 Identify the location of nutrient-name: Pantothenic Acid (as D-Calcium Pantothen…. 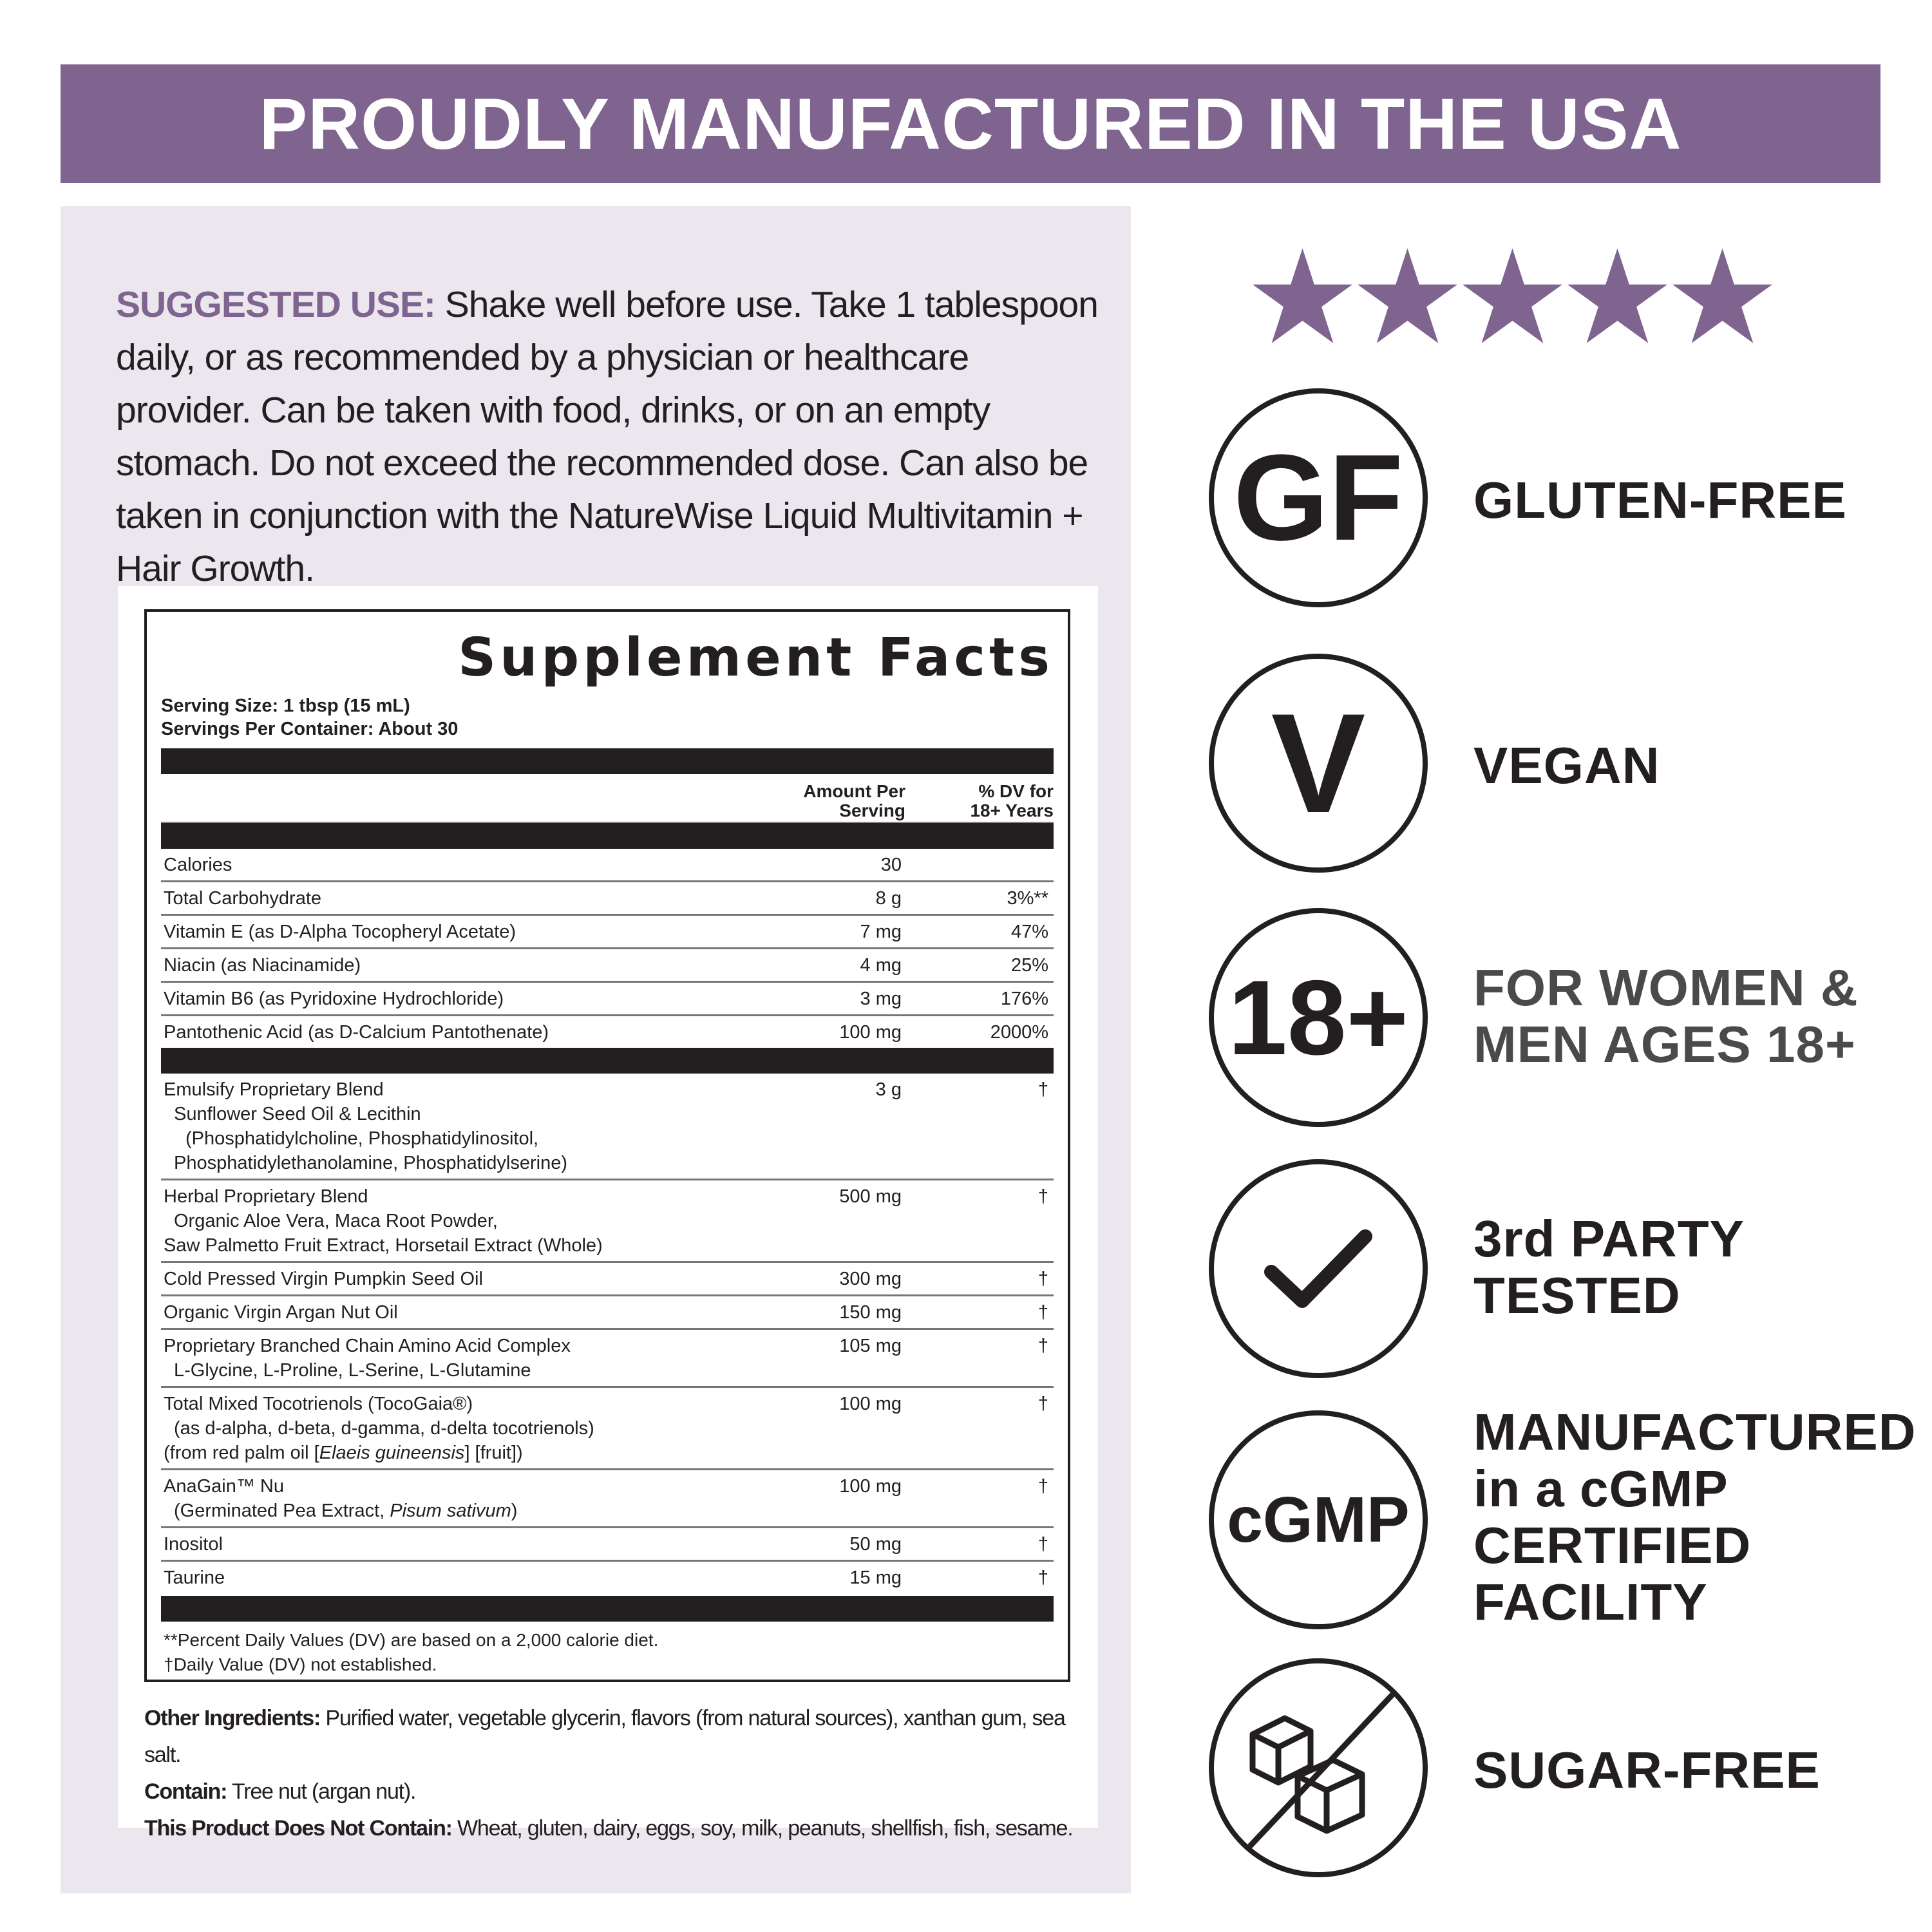
(429, 1032).